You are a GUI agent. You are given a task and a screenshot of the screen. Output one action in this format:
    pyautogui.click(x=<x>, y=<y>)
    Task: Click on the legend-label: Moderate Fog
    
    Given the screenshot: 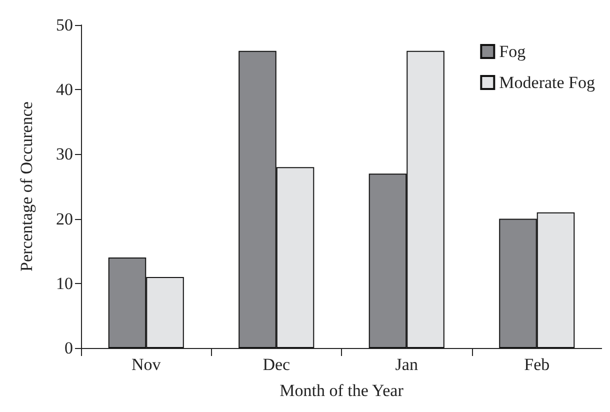 What is the action you would take?
    pyautogui.click(x=547, y=82)
    